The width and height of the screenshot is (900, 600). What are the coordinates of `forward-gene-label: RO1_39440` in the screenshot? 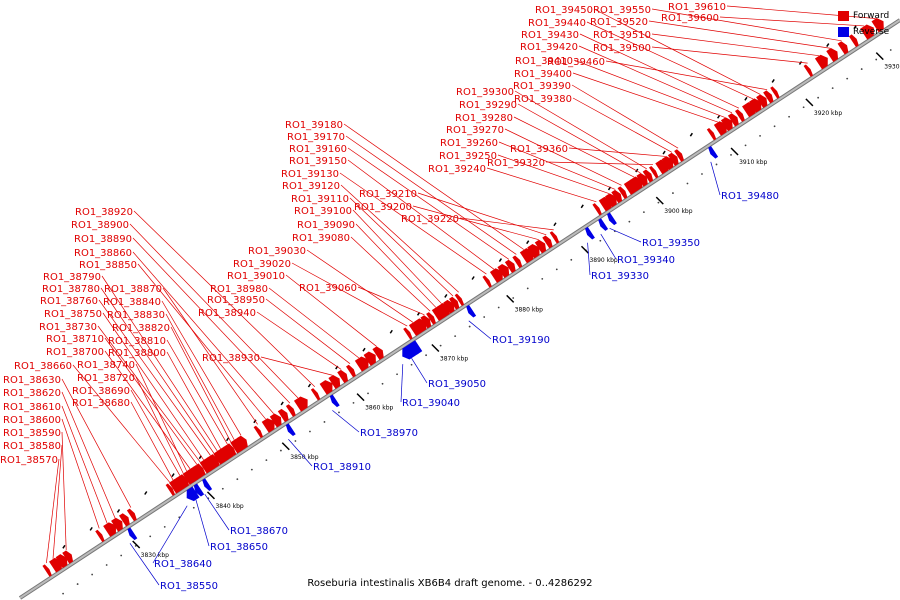 It's located at (557, 23).